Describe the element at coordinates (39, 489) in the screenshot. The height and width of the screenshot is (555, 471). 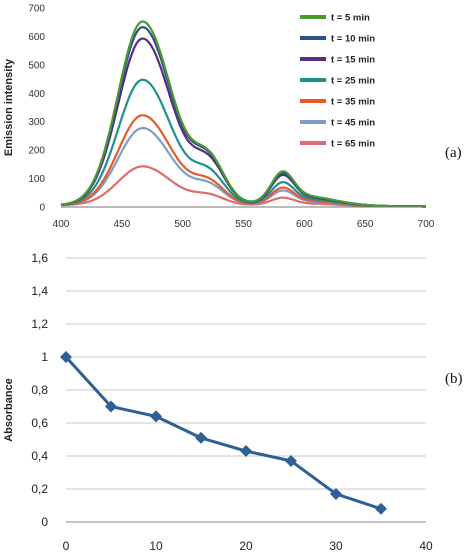
I see `absorbance-y-tick: 0,2` at that location.